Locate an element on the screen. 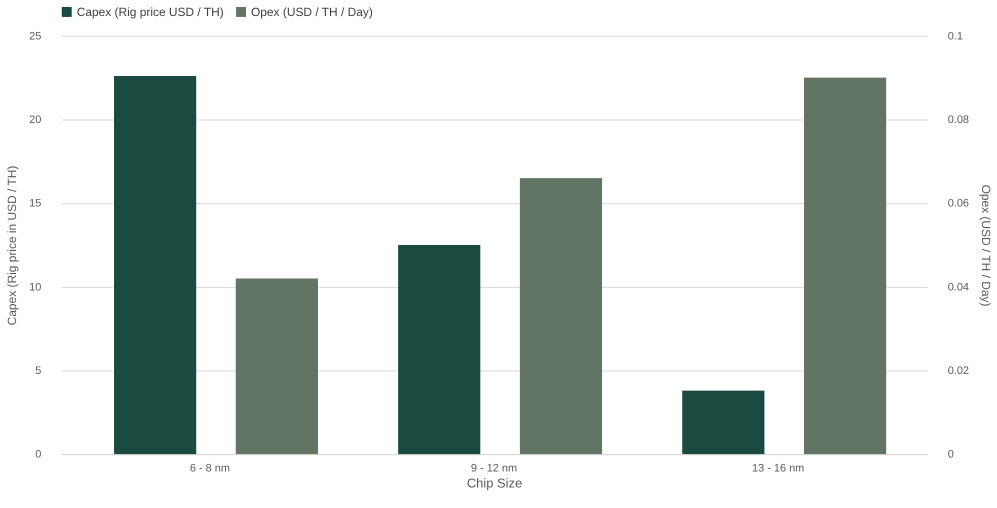 The image size is (997, 508). y-tick-label: 20 is located at coordinates (35, 120).